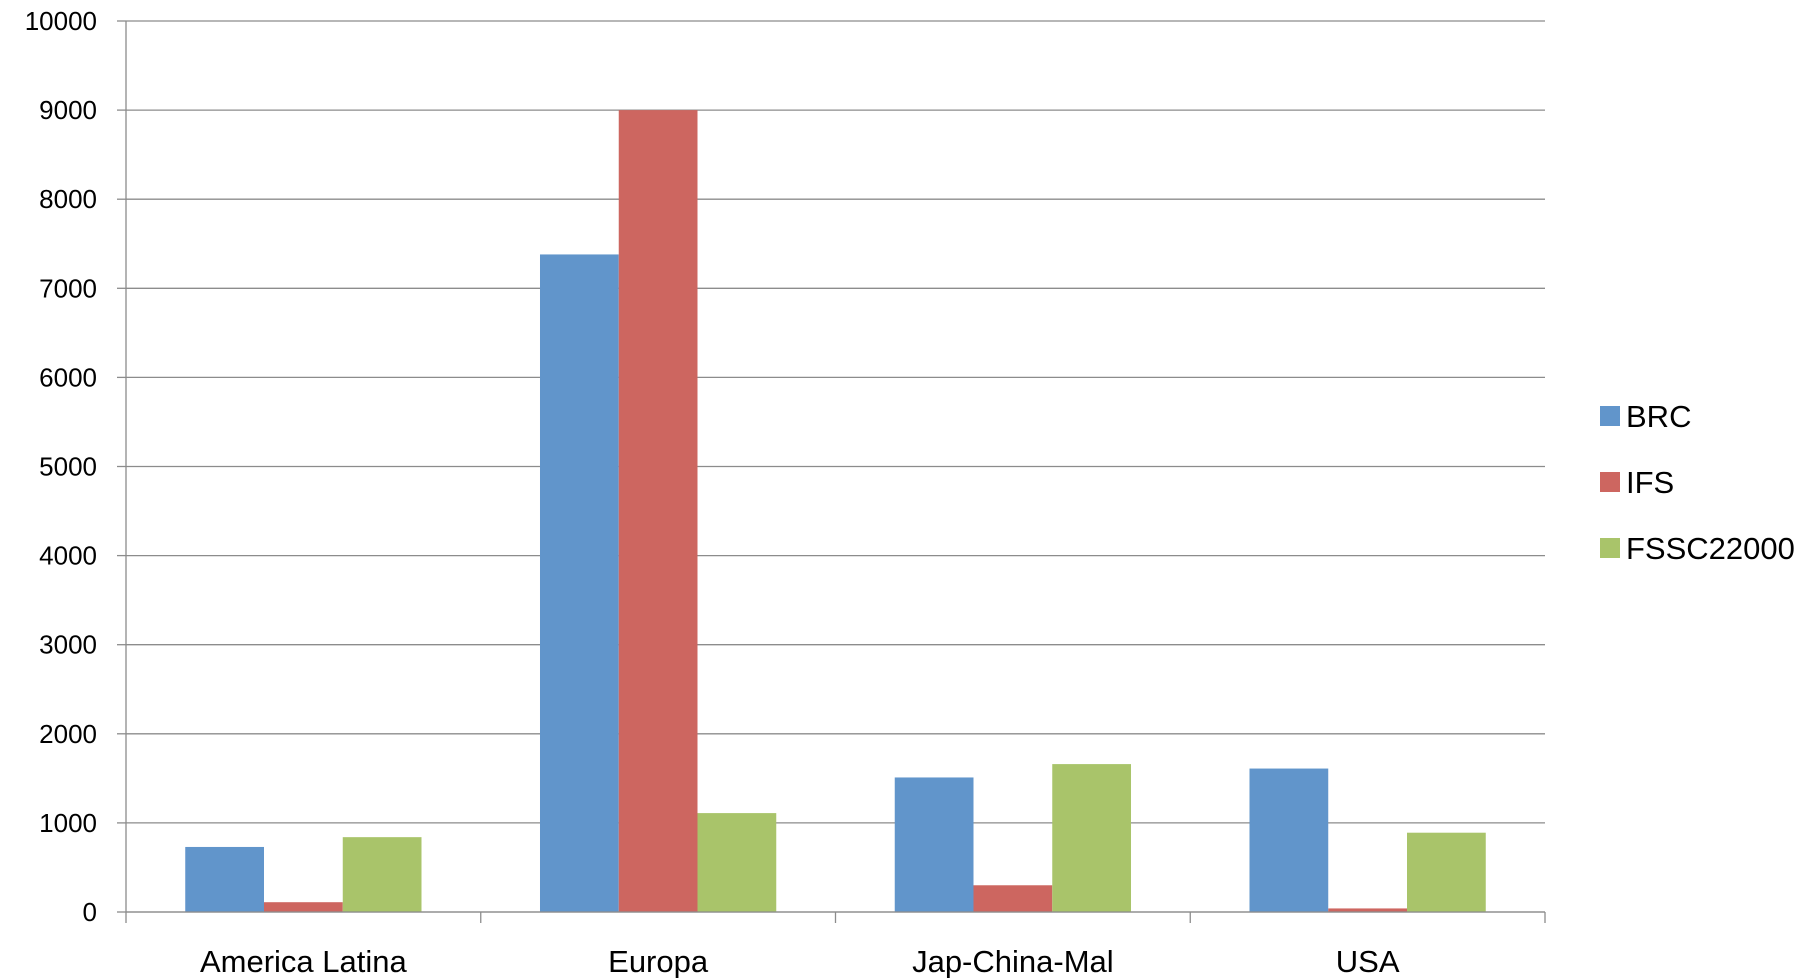 The image size is (1809, 978). I want to click on y-tick-label: 10000, so click(61, 21).